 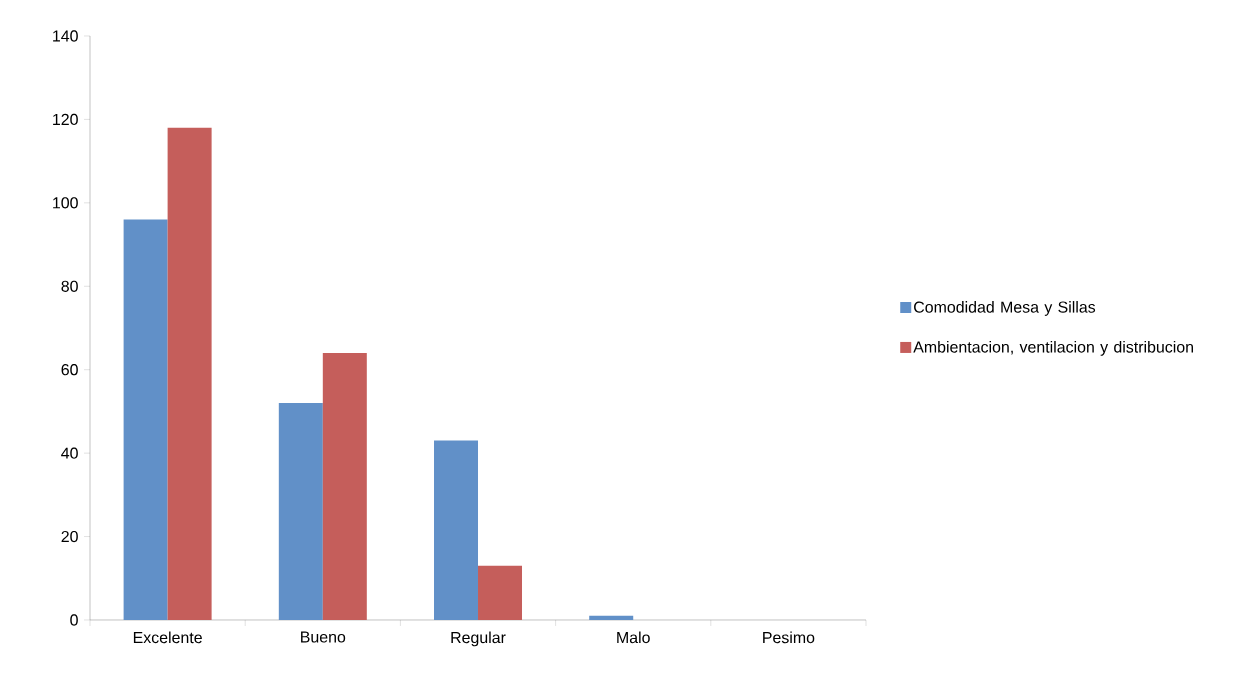 What do you see at coordinates (69, 286) in the screenshot?
I see `y-tick-label: 80` at bounding box center [69, 286].